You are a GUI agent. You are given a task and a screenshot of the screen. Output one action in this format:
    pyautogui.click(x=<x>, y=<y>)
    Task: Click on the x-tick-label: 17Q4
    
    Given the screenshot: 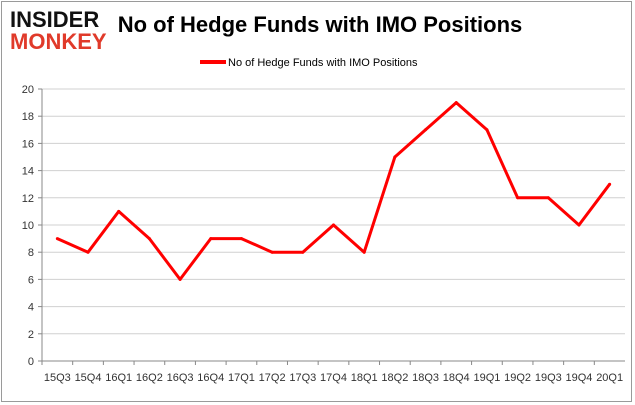 What is the action you would take?
    pyautogui.click(x=333, y=378)
    